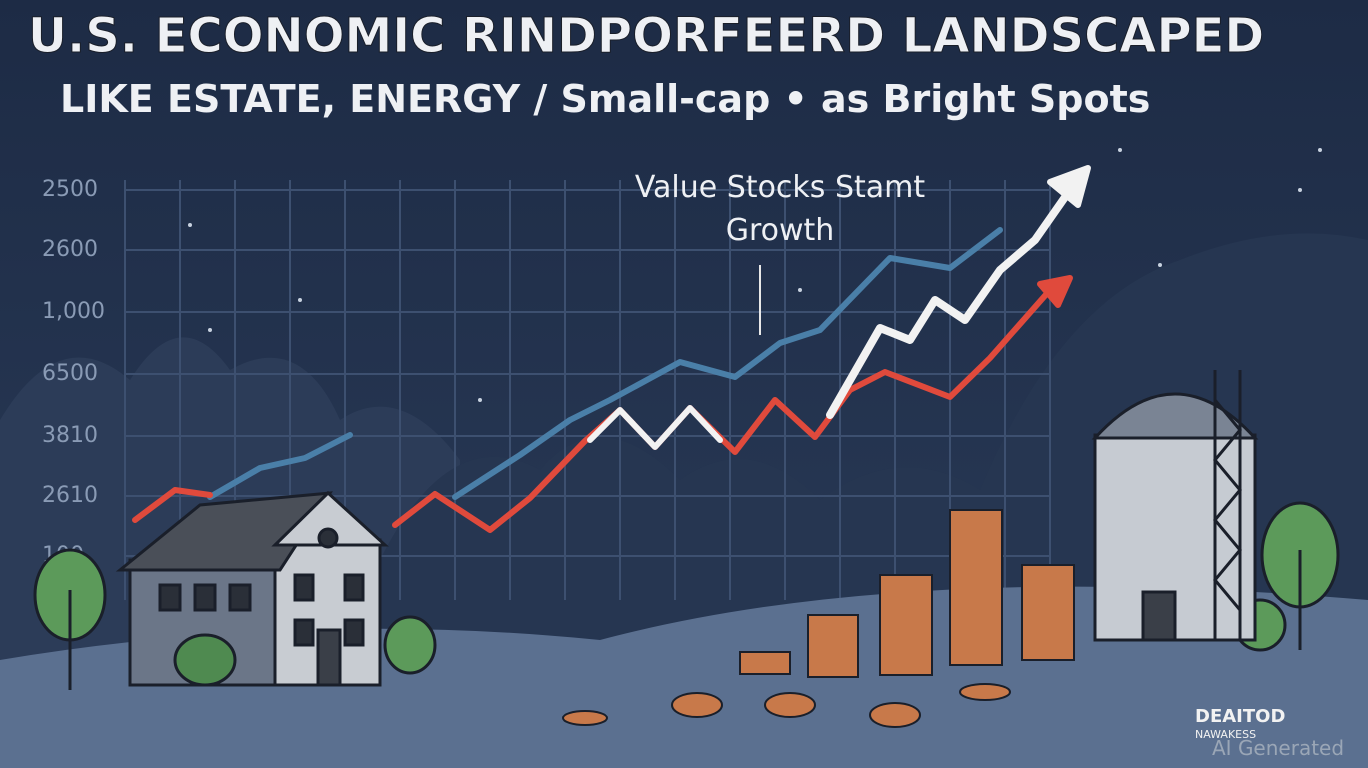 The width and height of the screenshot is (1368, 768). I want to click on red-line-left, so click(172, 505).